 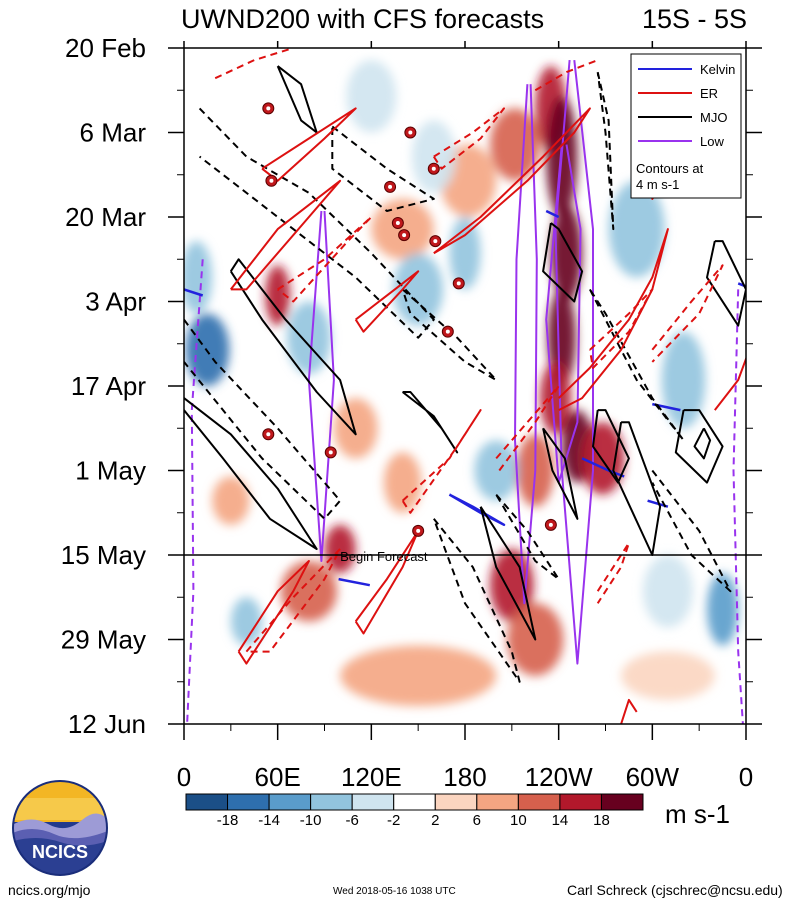 I want to click on ncics-logo: NCICS, so click(x=60, y=828).